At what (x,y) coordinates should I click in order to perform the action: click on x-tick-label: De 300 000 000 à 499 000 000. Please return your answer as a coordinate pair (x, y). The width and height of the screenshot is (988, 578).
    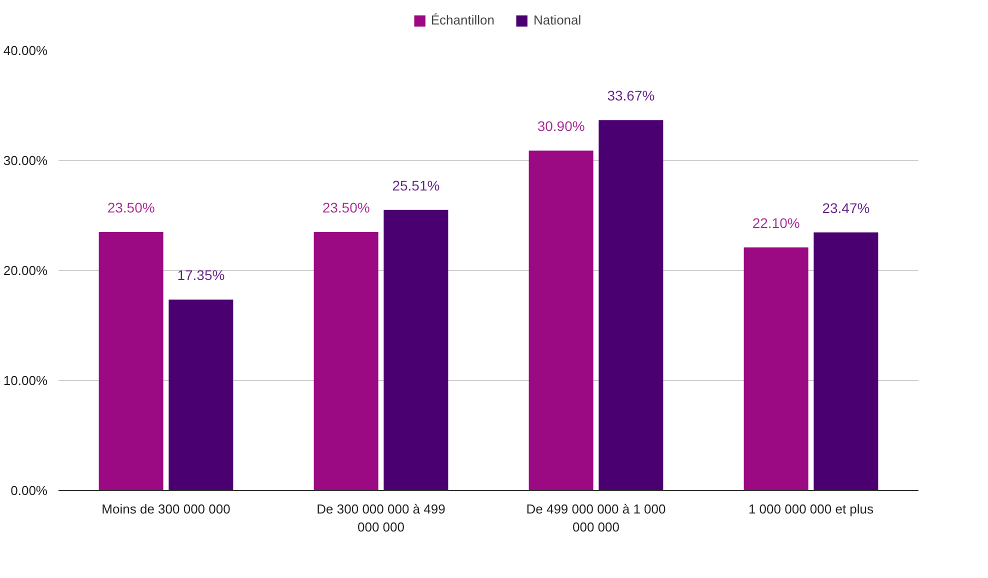
    Looking at the image, I should click on (381, 518).